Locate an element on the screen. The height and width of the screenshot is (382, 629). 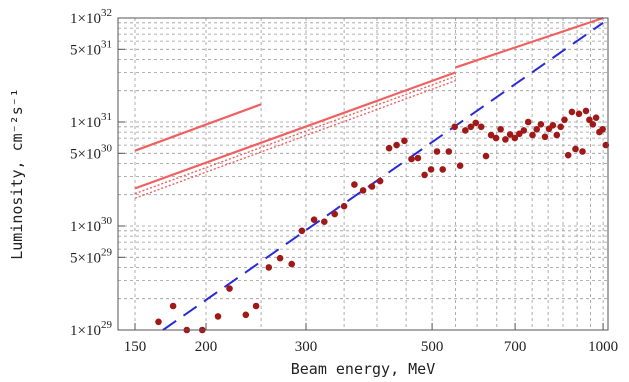
x-tick-label: 500 is located at coordinates (432, 347).